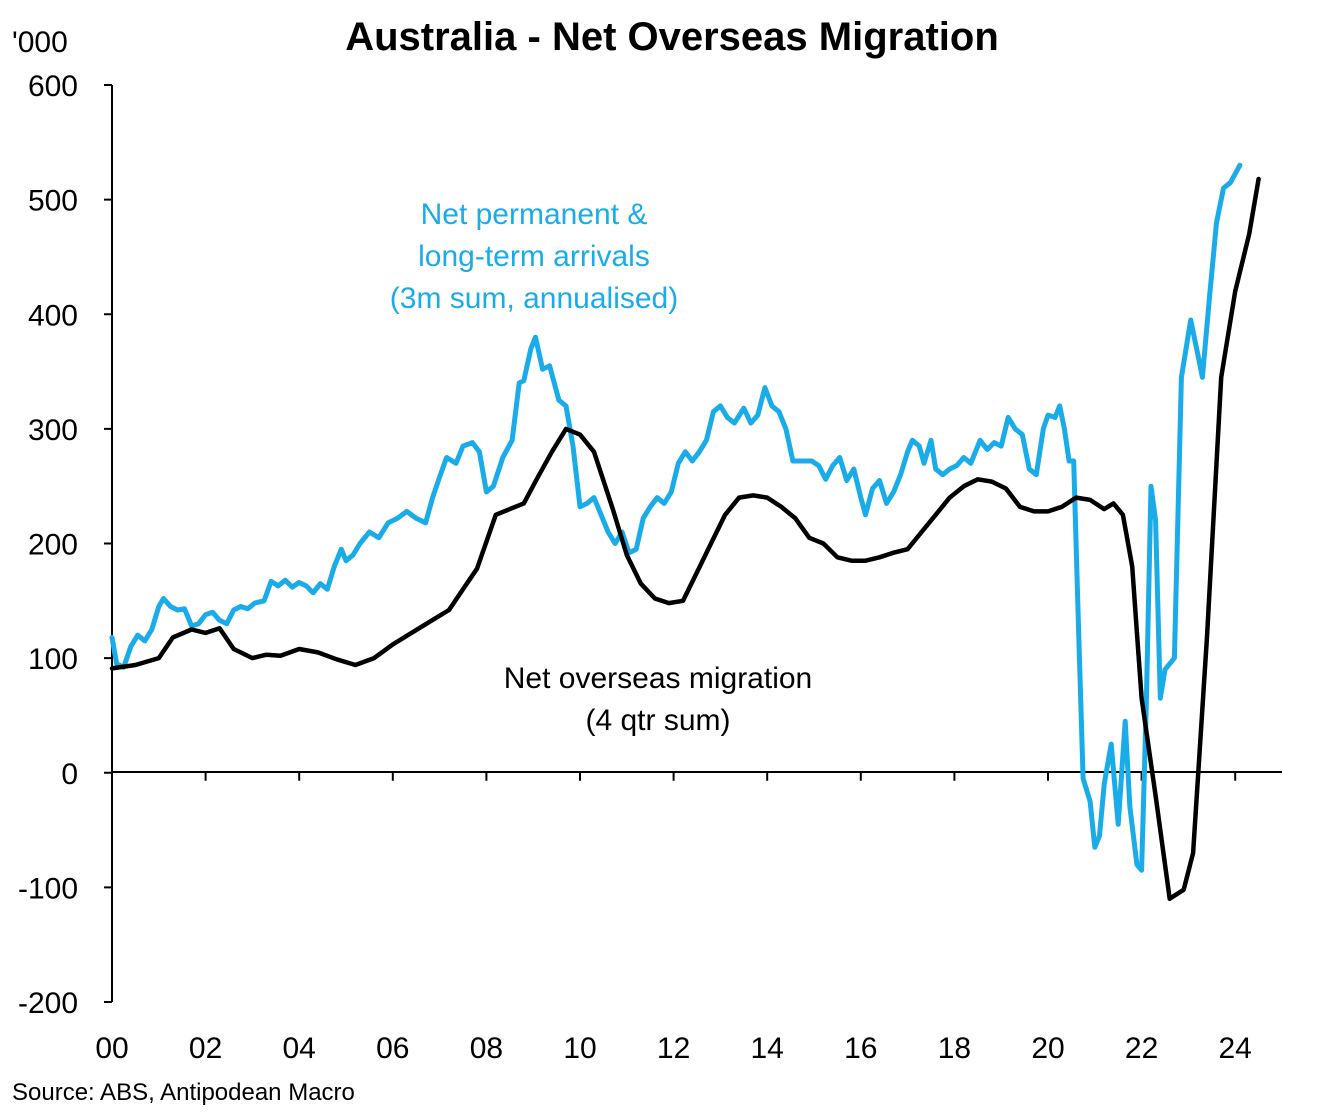 Image resolution: width=1329 pixels, height=1118 pixels. I want to click on y-tick-label: 500, so click(53, 201).